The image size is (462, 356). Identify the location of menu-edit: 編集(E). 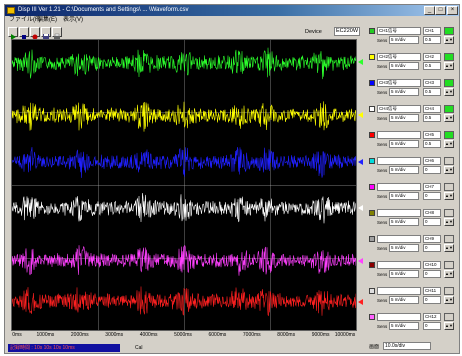
(47, 20).